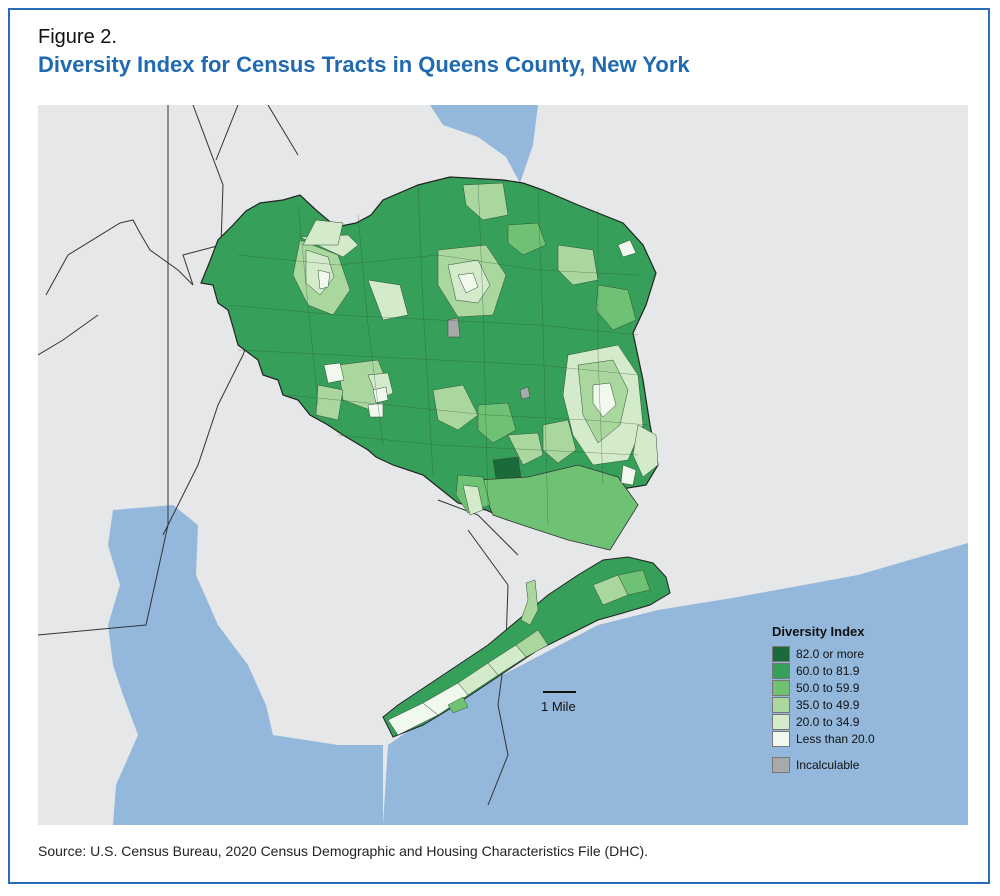 Image resolution: width=1000 pixels, height=896 pixels. I want to click on scale-bar-label: 1 Mile, so click(558, 706).